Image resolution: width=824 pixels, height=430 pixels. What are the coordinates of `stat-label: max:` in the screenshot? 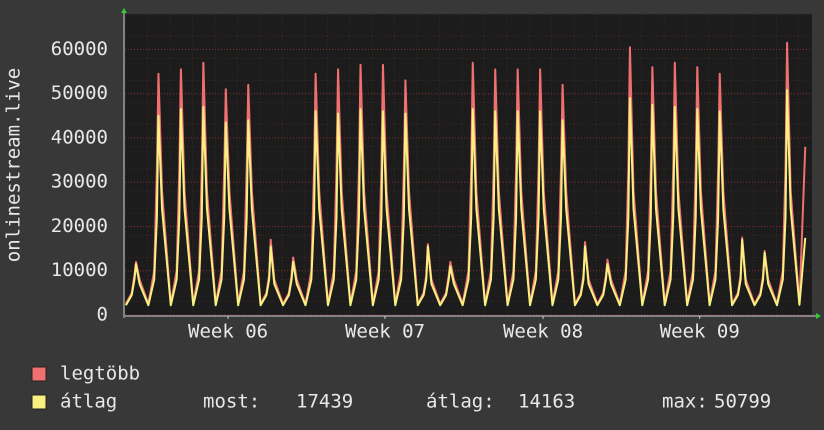 It's located at (685, 402).